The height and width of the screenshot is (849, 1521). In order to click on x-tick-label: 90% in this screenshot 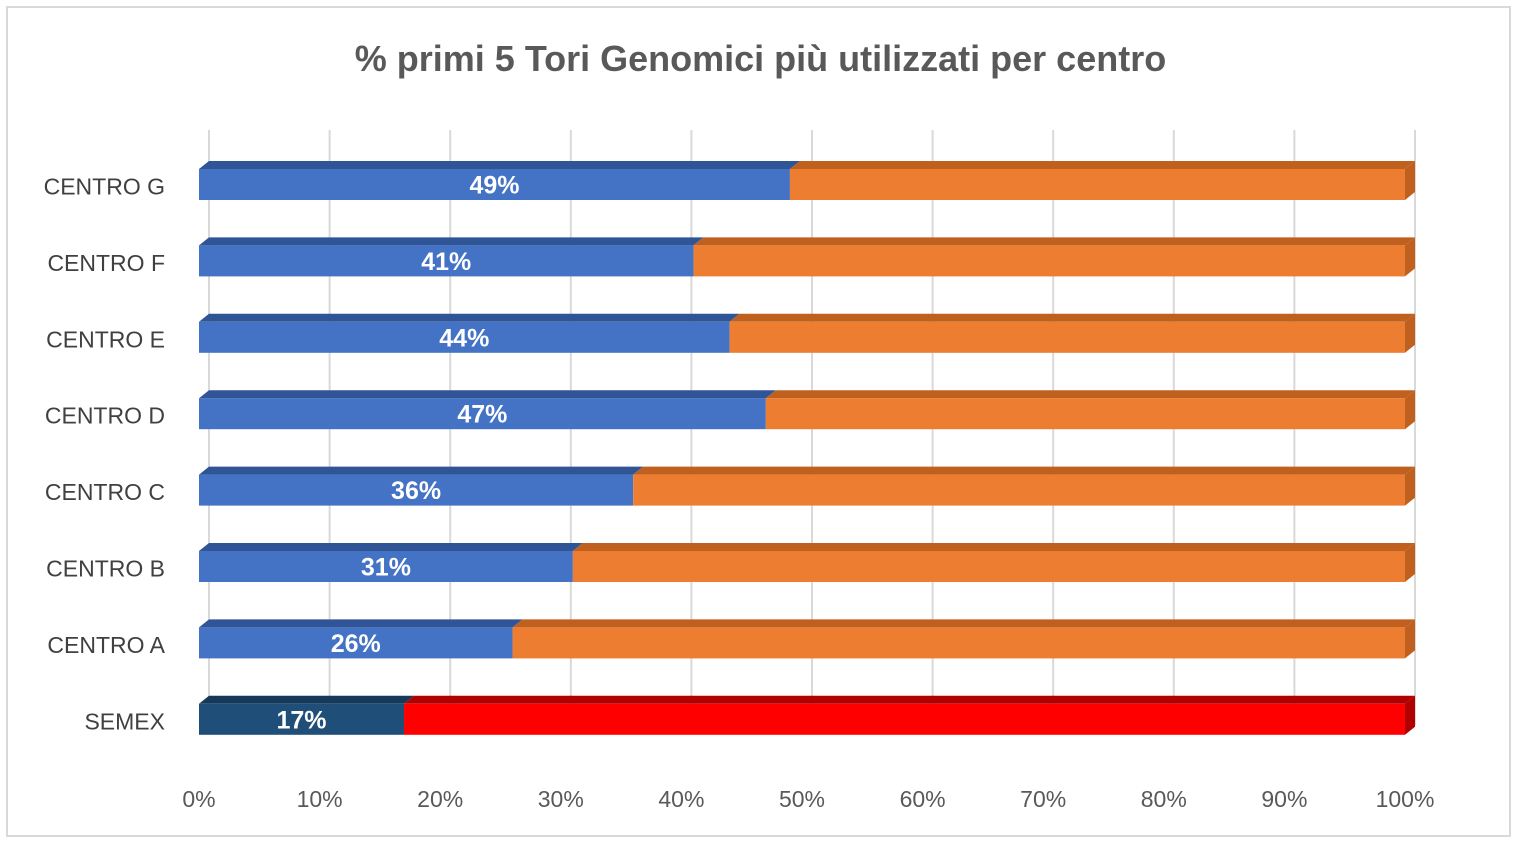, I will do `click(1284, 799)`.